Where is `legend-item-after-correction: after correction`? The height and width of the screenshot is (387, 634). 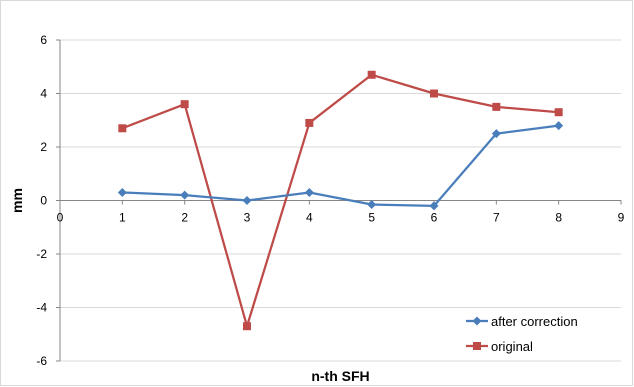 legend-item-after-correction: after correction is located at coordinates (522, 321).